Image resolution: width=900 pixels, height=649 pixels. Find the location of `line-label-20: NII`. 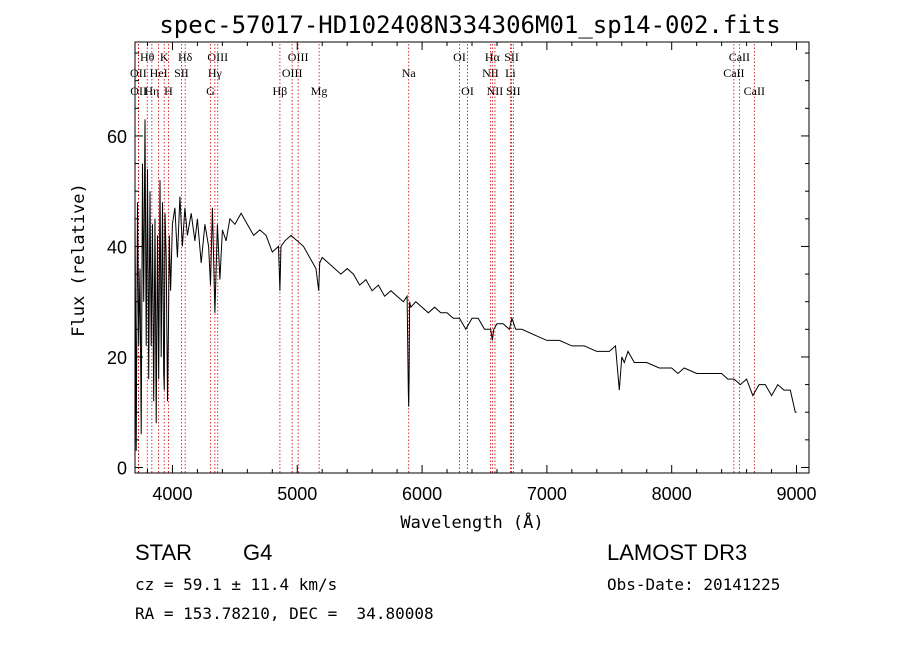

line-label-20: NII is located at coordinates (490, 73).